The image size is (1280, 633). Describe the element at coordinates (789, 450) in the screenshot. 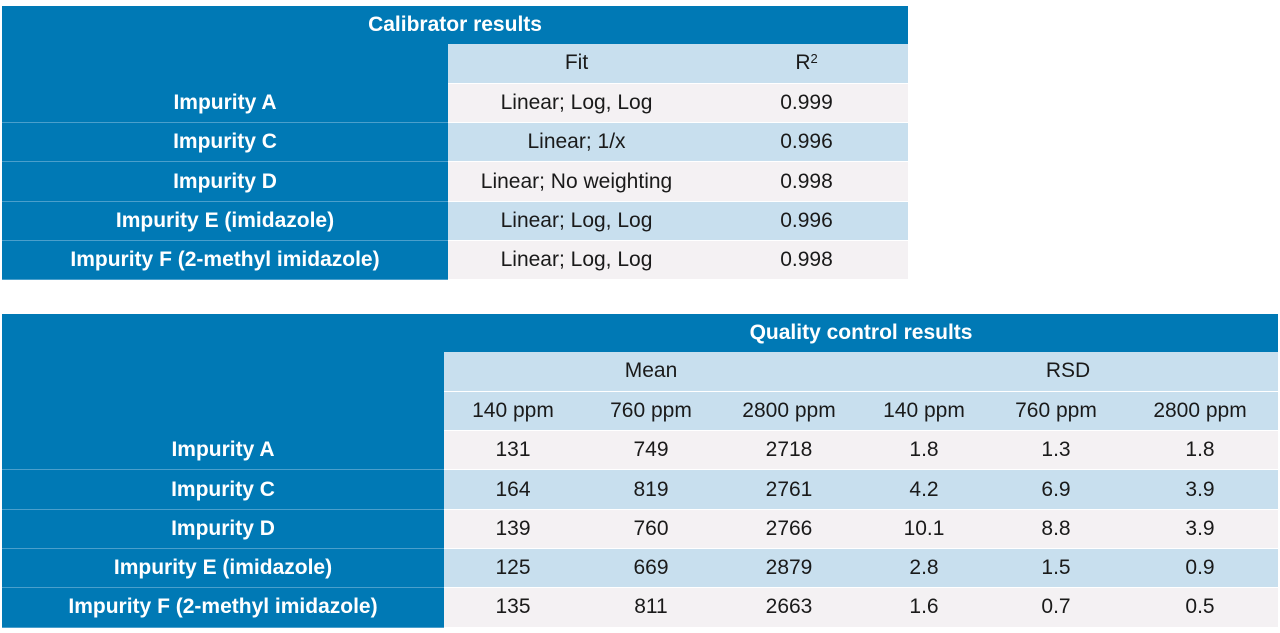

I see `value-cell: 2718` at that location.